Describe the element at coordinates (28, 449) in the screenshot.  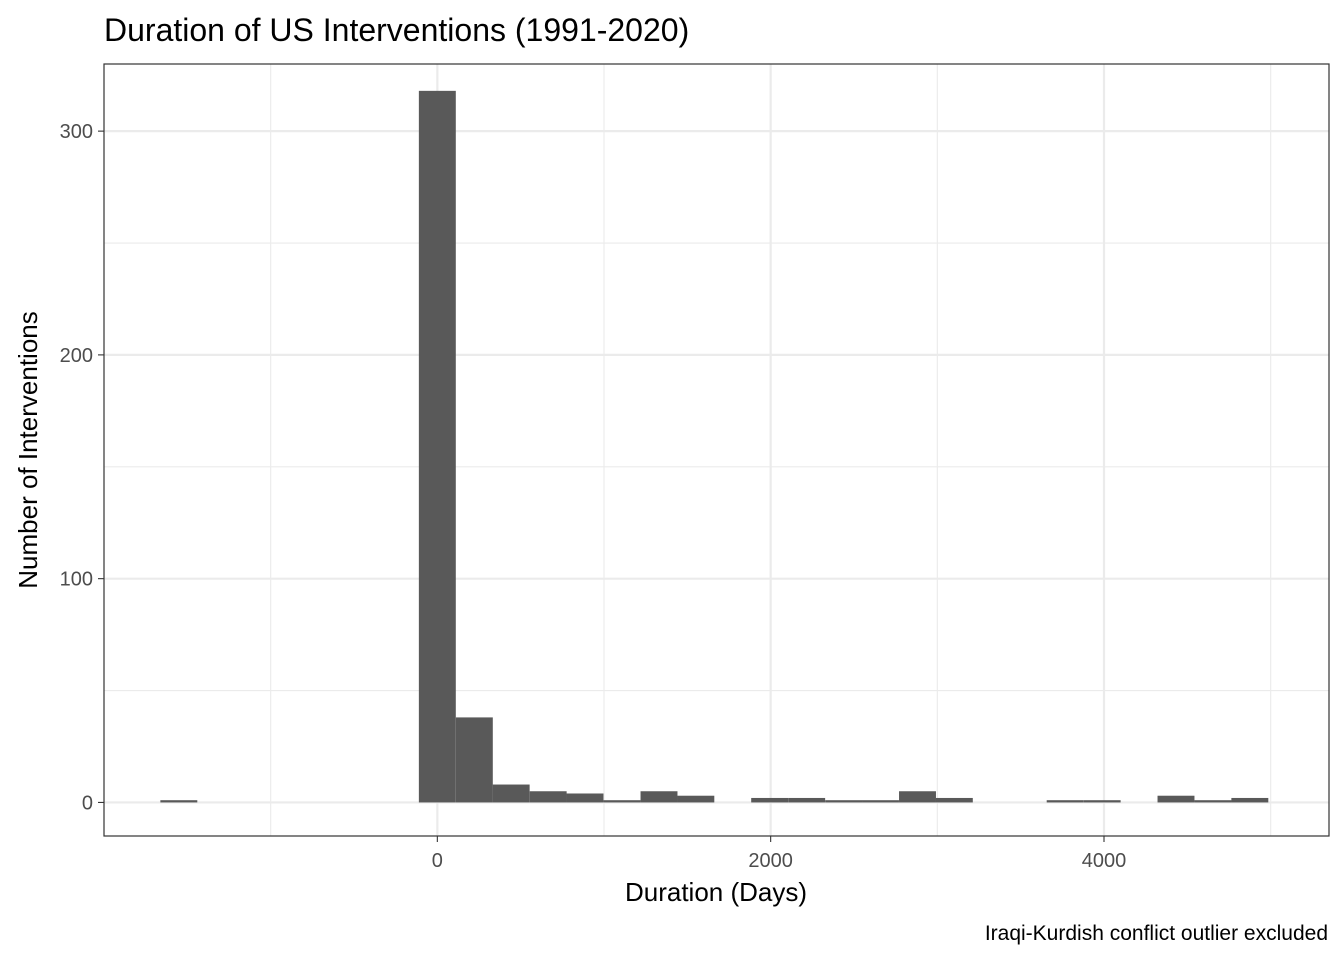
I see `y-axis-title: Number of Interventions` at that location.